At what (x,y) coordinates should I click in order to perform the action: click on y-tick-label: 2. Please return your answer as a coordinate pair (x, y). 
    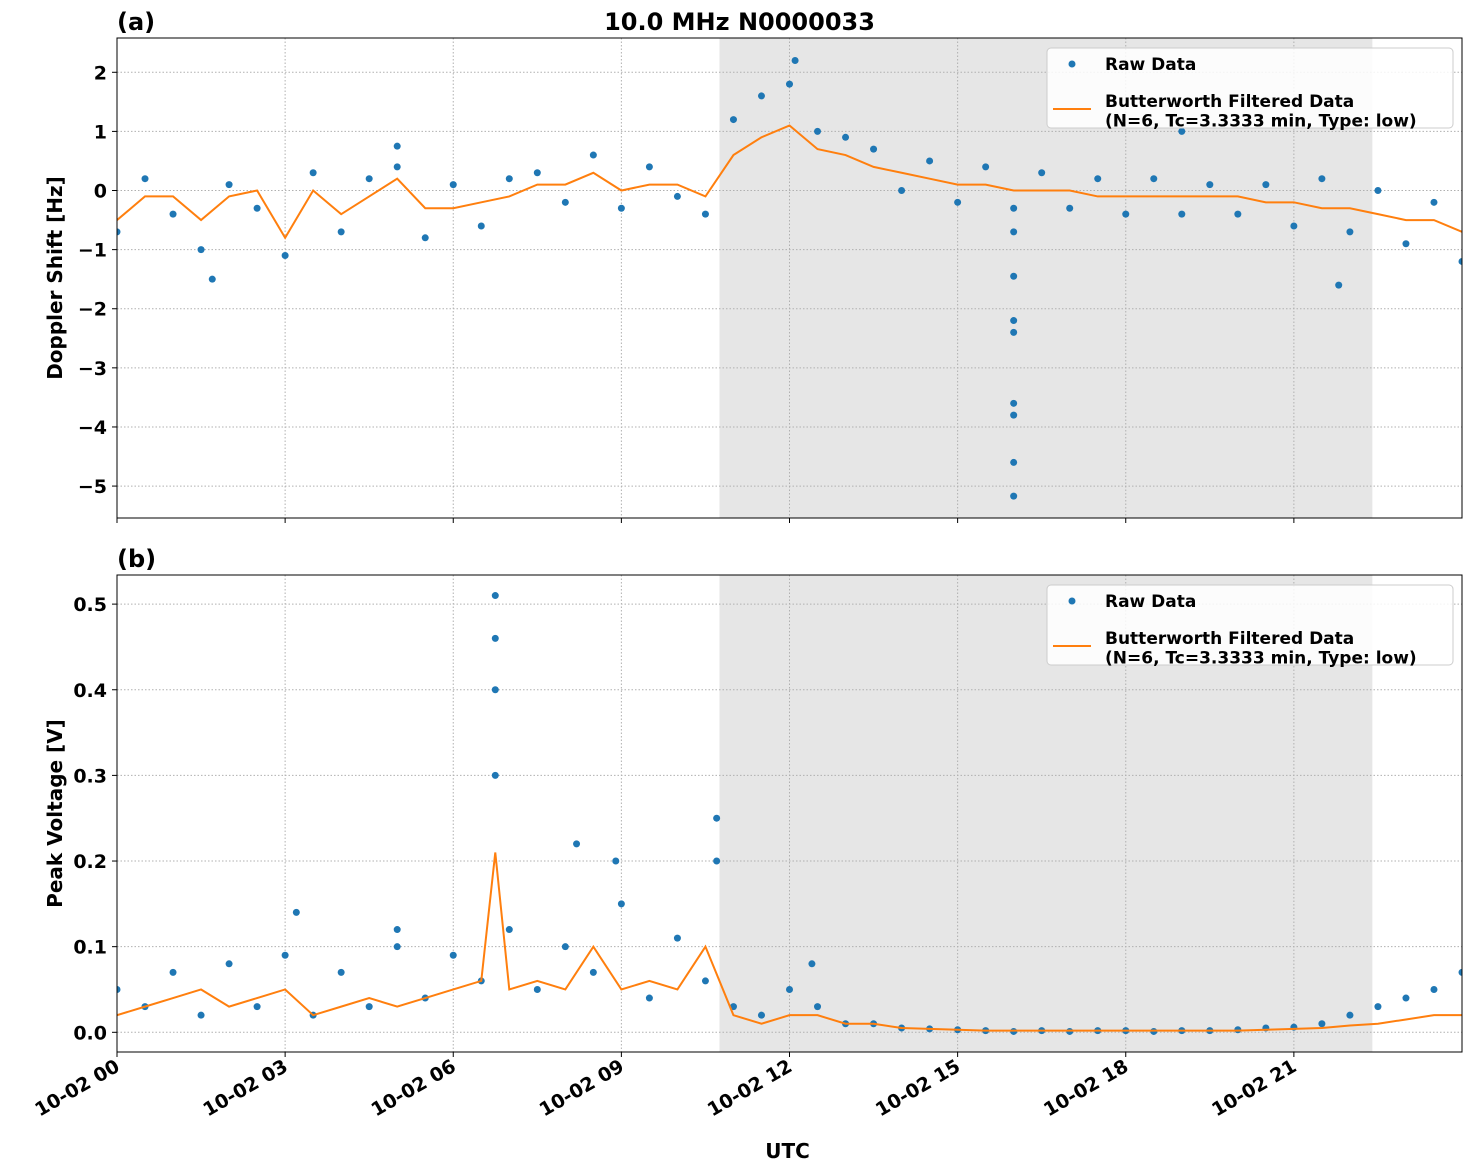
    Looking at the image, I should click on (100, 73).